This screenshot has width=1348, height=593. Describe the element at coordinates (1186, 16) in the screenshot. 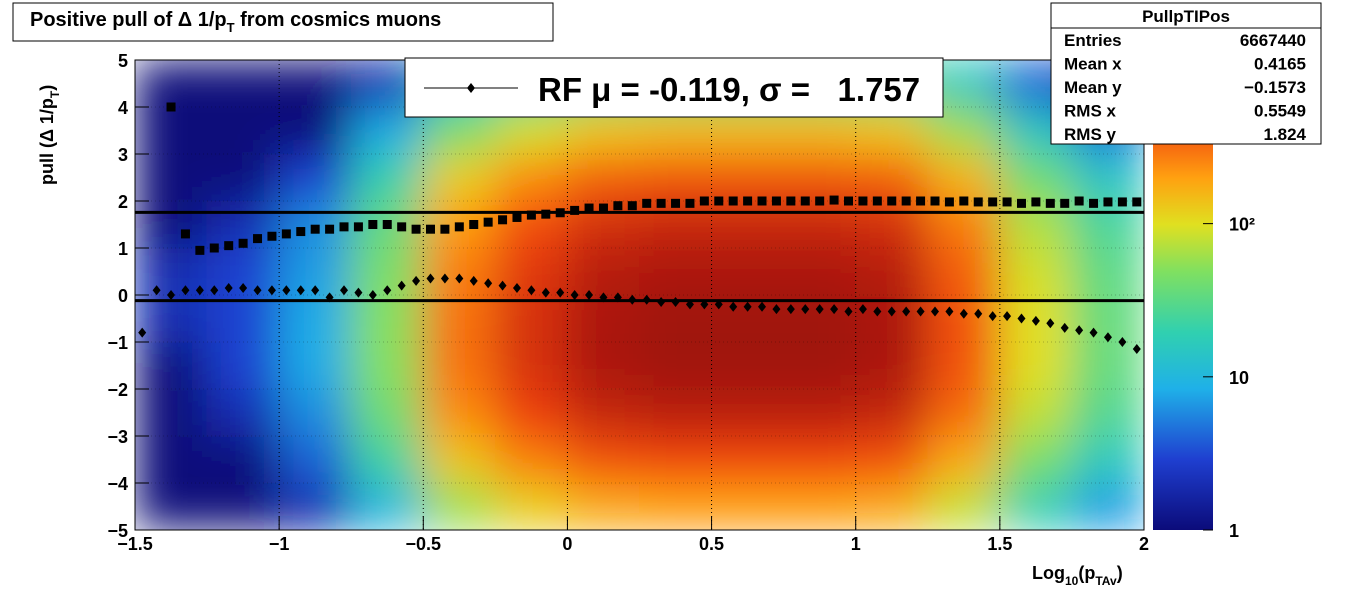

I see `stats-title: PullpTIPos` at that location.